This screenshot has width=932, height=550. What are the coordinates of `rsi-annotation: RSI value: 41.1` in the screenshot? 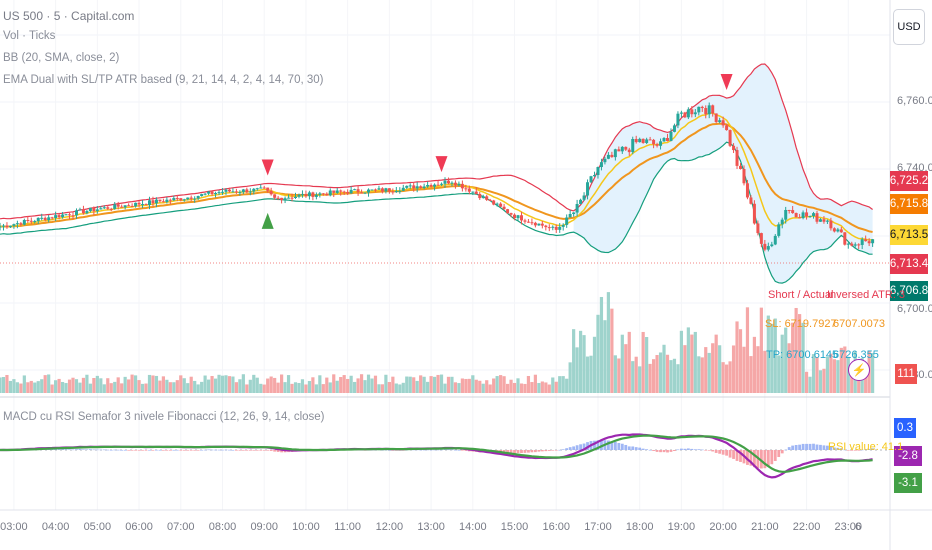 It's located at (866, 447).